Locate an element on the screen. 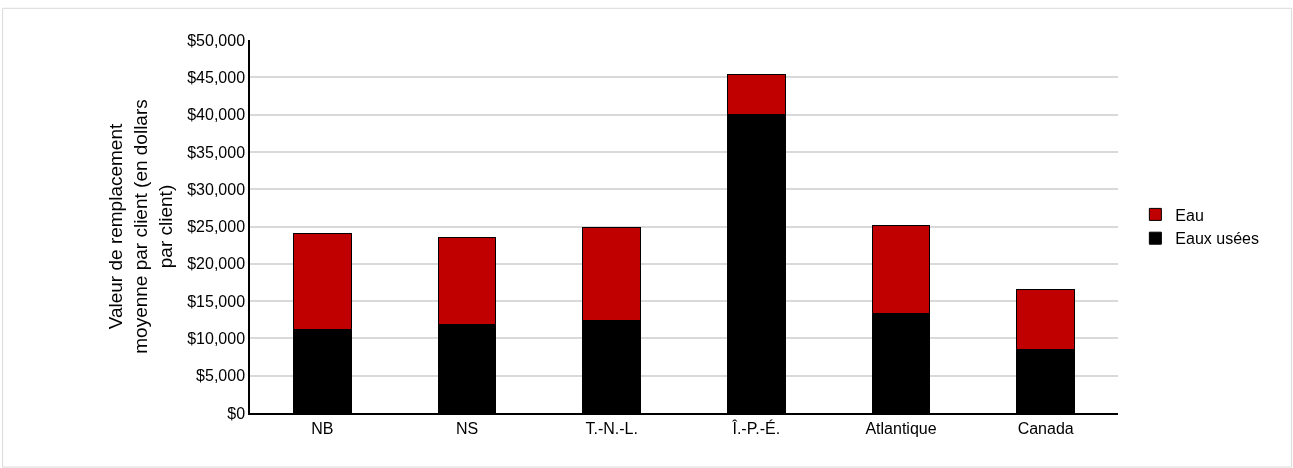  y-tick-label: $25,000 is located at coordinates (216, 227).